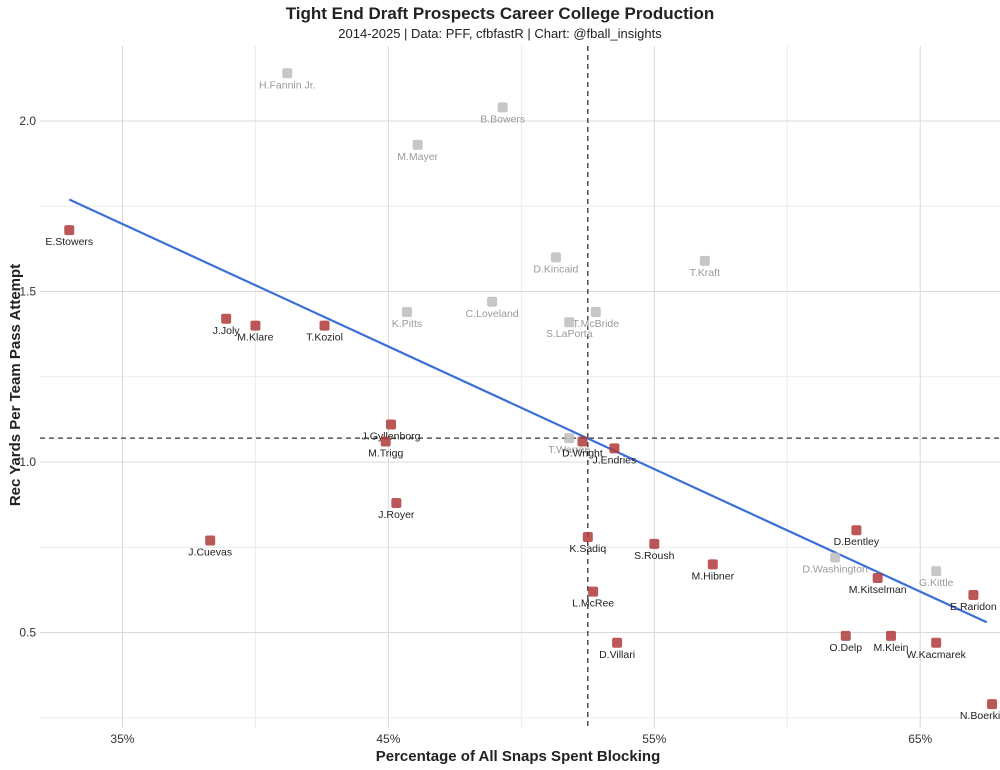 This screenshot has width=1000, height=770. I want to click on point-label: C.Loveland, so click(492, 314).